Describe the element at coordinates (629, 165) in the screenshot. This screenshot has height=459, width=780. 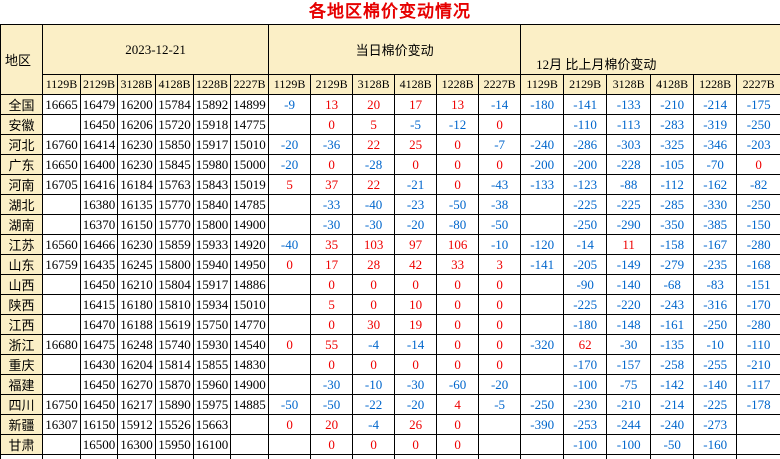
I see `monthly-change-cell: -228` at that location.